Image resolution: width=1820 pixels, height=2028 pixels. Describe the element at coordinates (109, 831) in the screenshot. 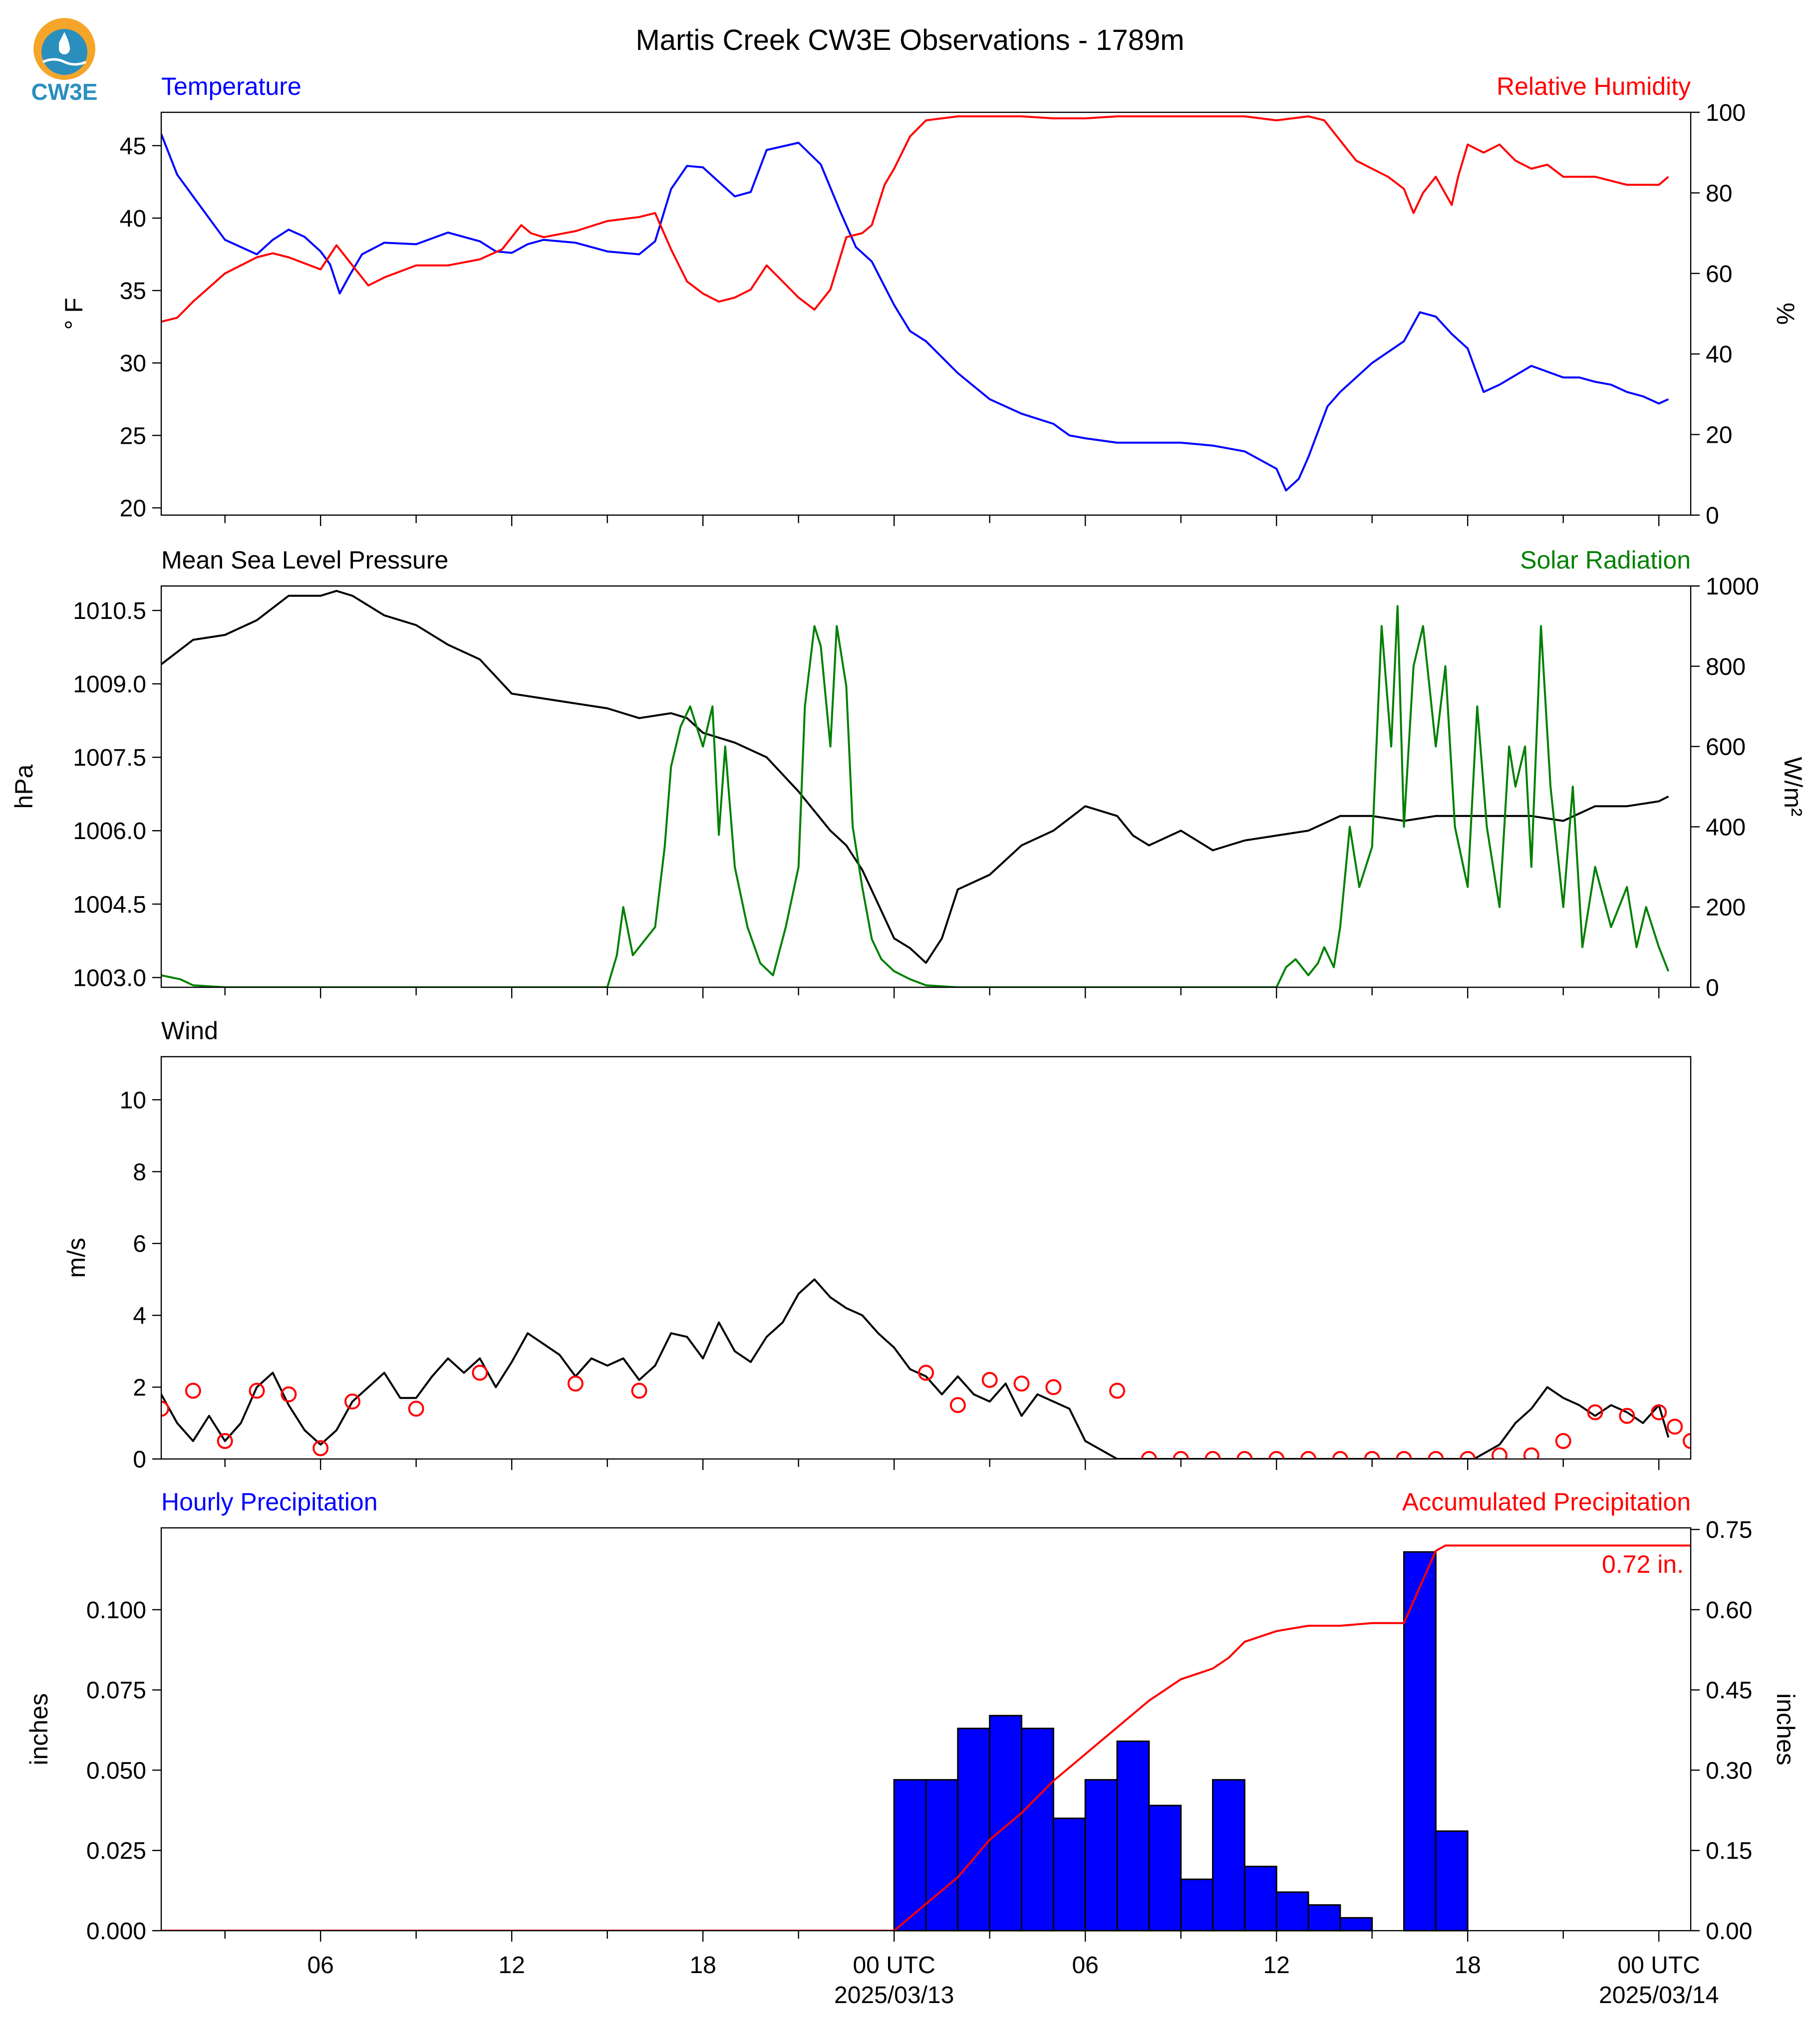

I see `y-tick-label-left: 1006.0` at that location.